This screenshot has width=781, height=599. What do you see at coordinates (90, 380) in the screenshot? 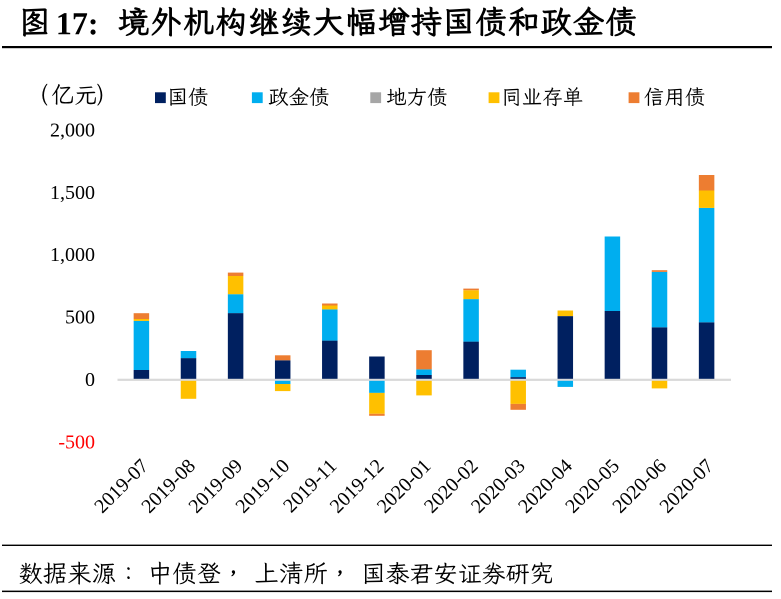
I see `svg-text: 0` at bounding box center [90, 380].